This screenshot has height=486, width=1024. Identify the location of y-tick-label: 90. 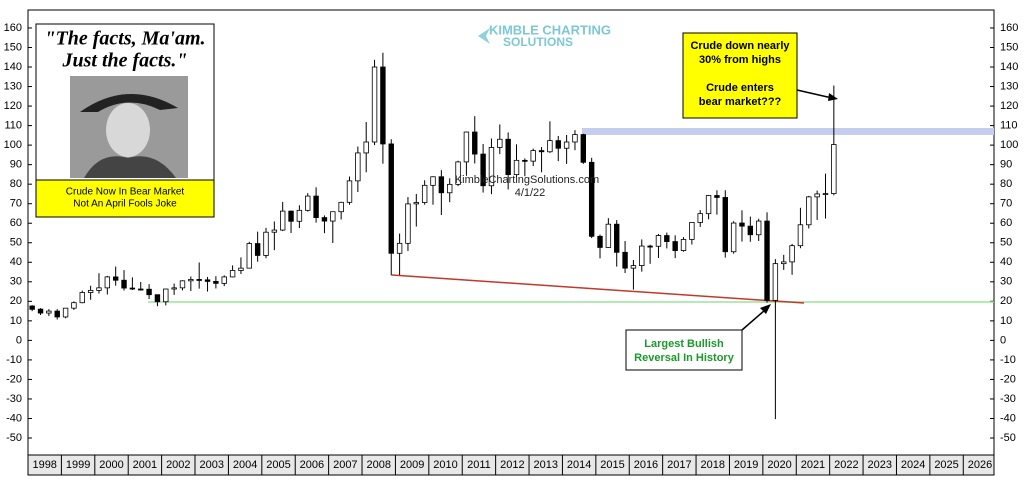
(16, 165).